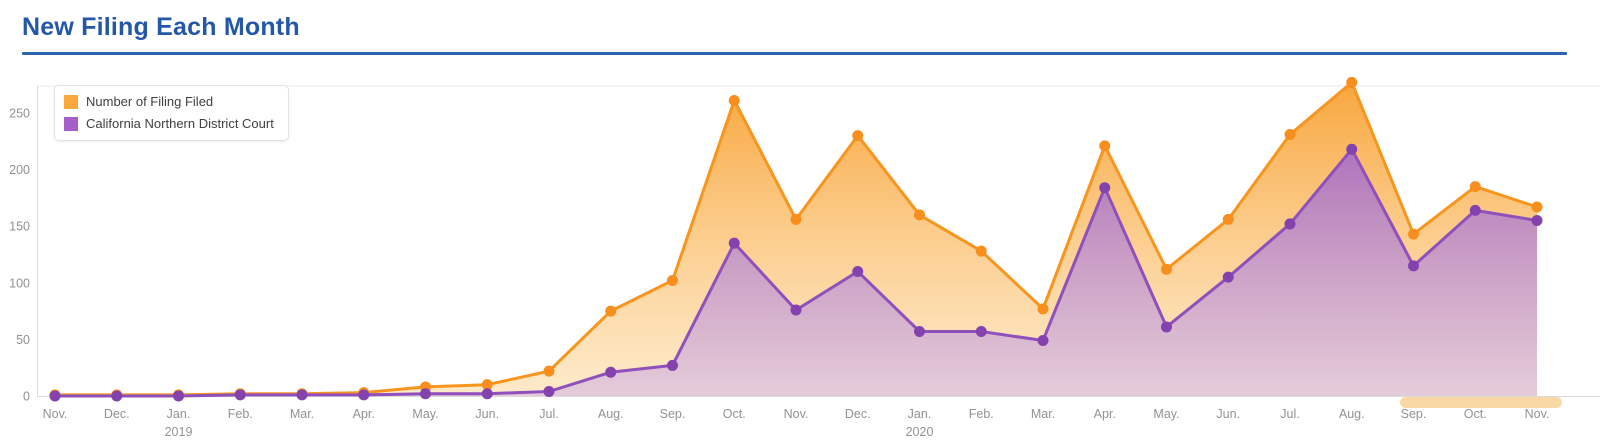 The width and height of the screenshot is (1600, 441). What do you see at coordinates (150, 101) in the screenshot?
I see `legend-label: Number of Filing Filed` at bounding box center [150, 101].